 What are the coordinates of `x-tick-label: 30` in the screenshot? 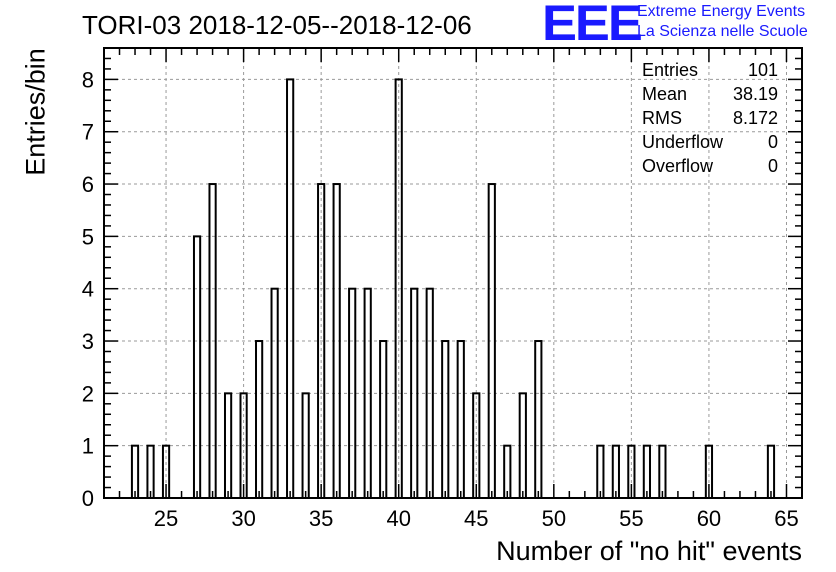 It's located at (243, 518).